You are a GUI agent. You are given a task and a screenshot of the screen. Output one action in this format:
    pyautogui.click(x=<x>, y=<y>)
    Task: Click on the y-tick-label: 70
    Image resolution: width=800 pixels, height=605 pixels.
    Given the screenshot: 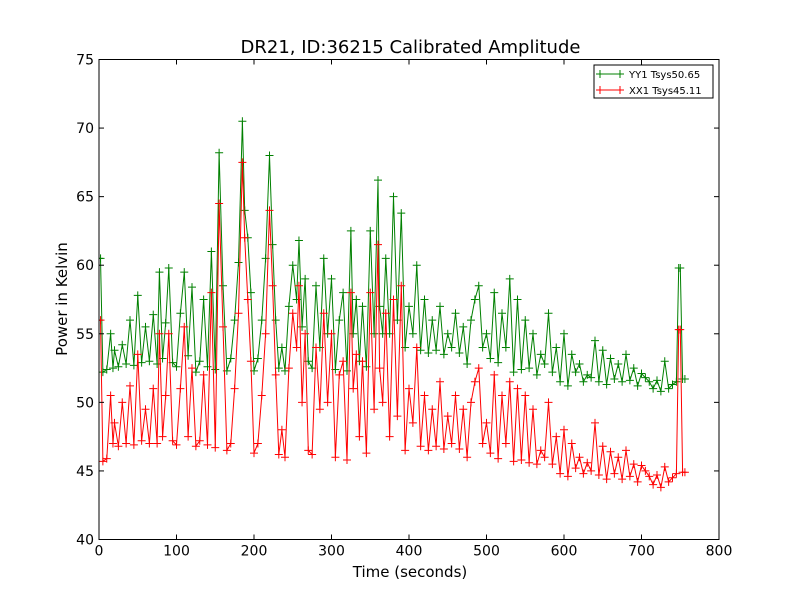 What is the action you would take?
    pyautogui.click(x=85, y=129)
    